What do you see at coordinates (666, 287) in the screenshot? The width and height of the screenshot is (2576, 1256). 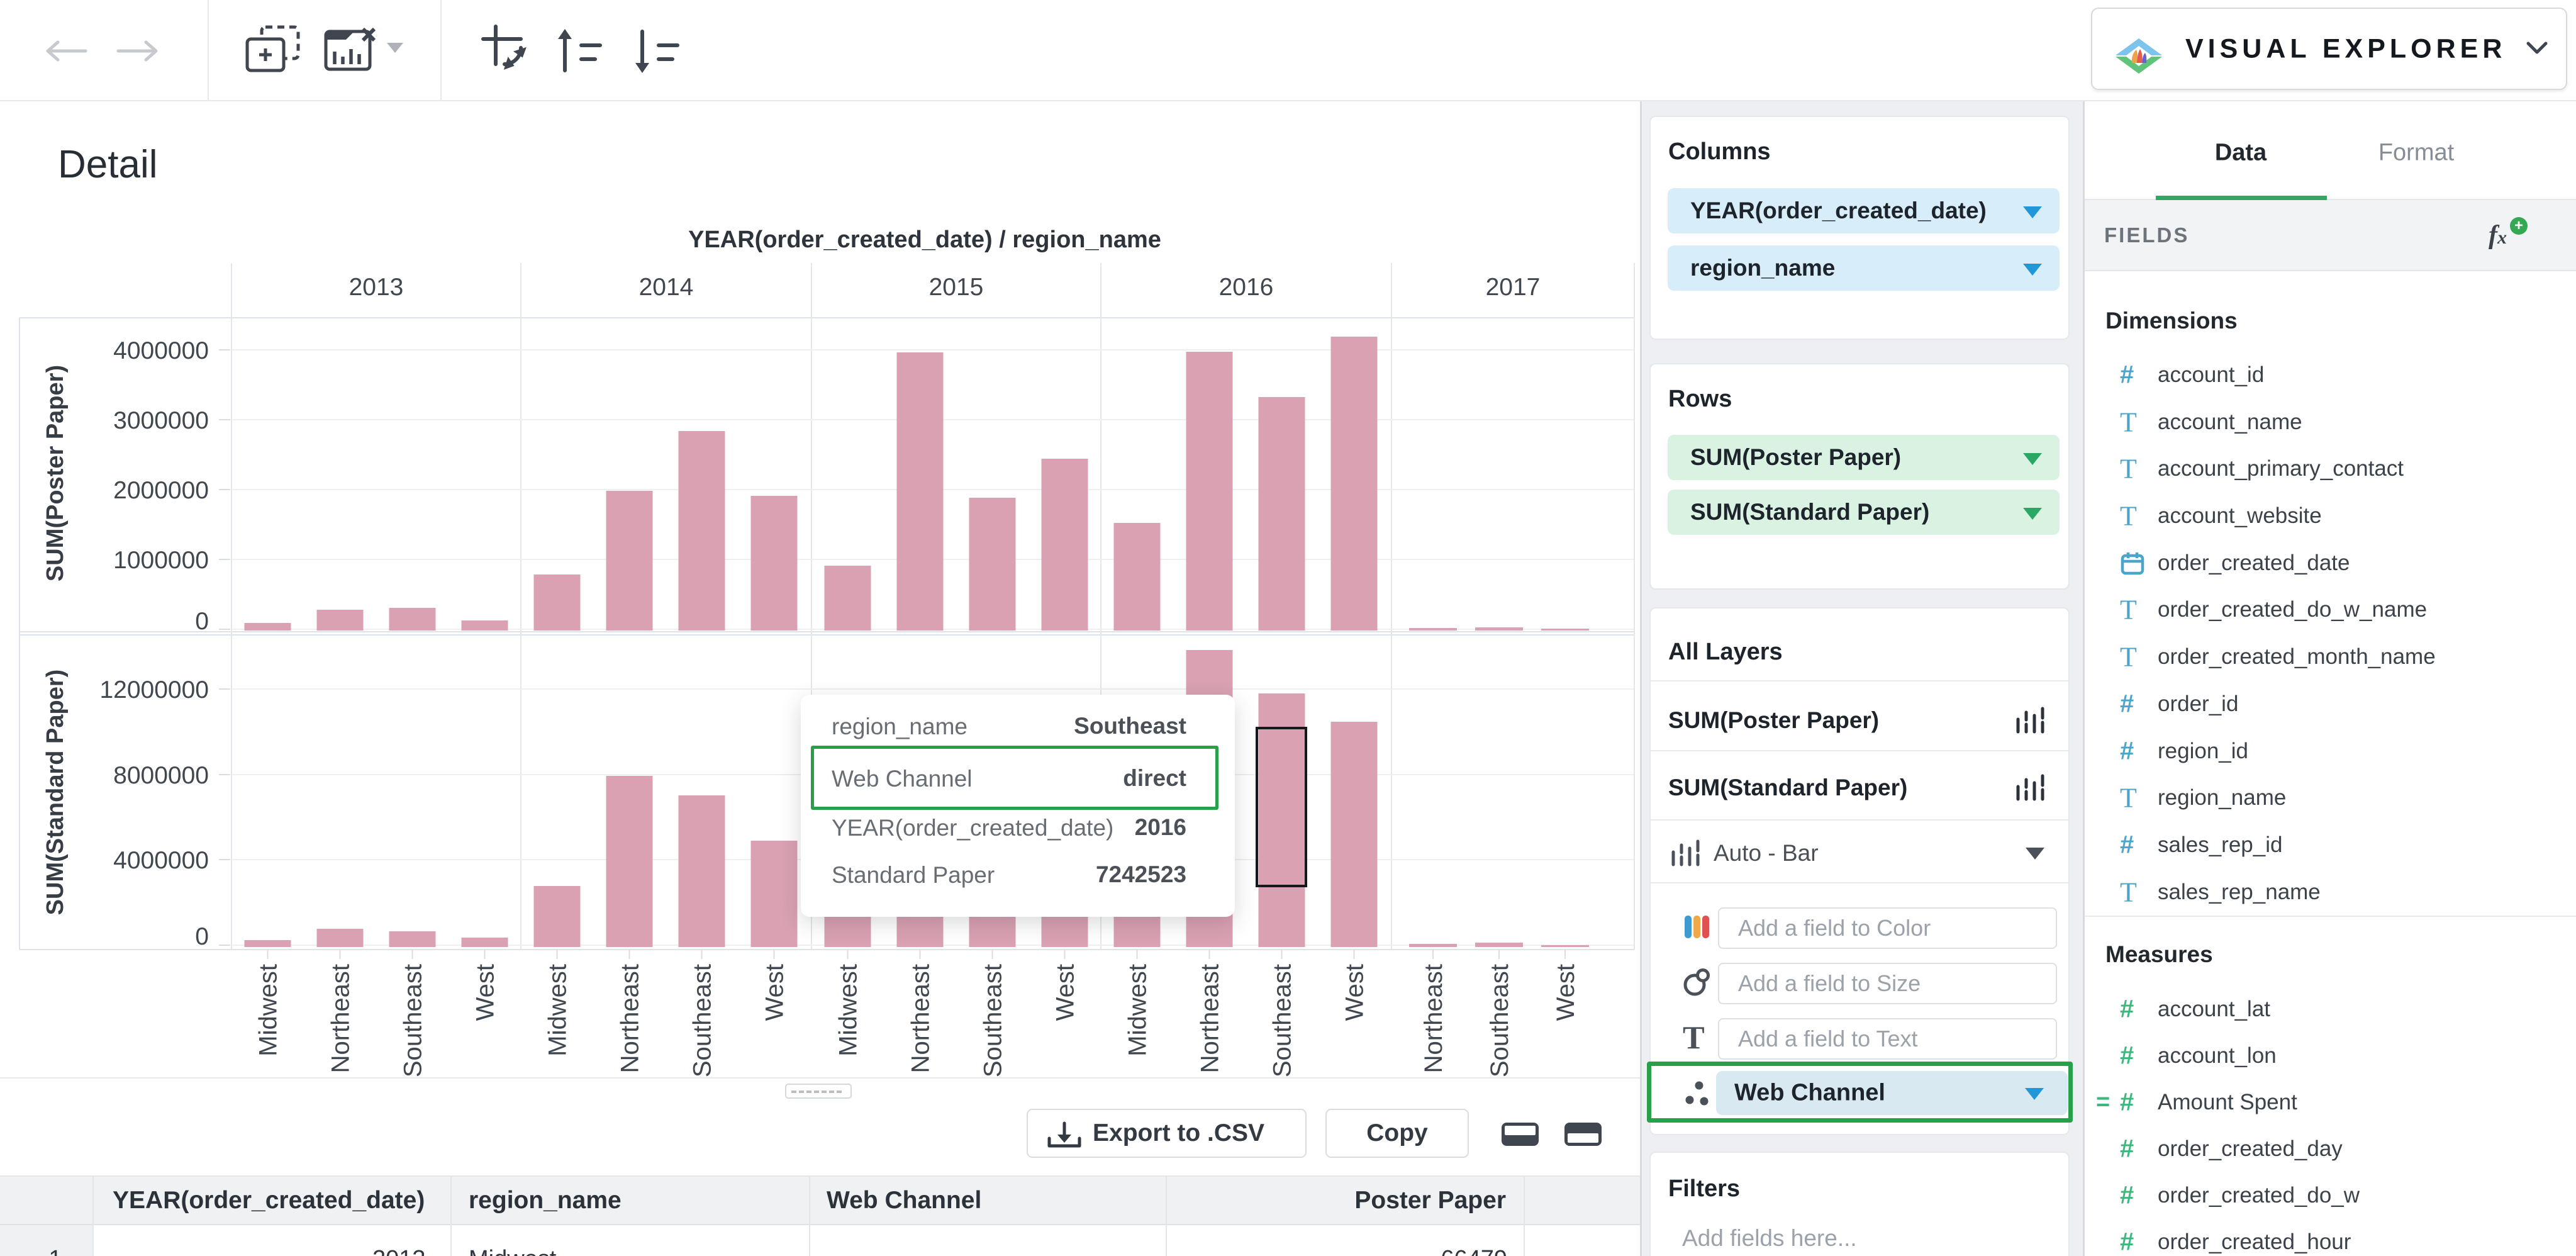 I see `svg-text: 2014` at bounding box center [666, 287].